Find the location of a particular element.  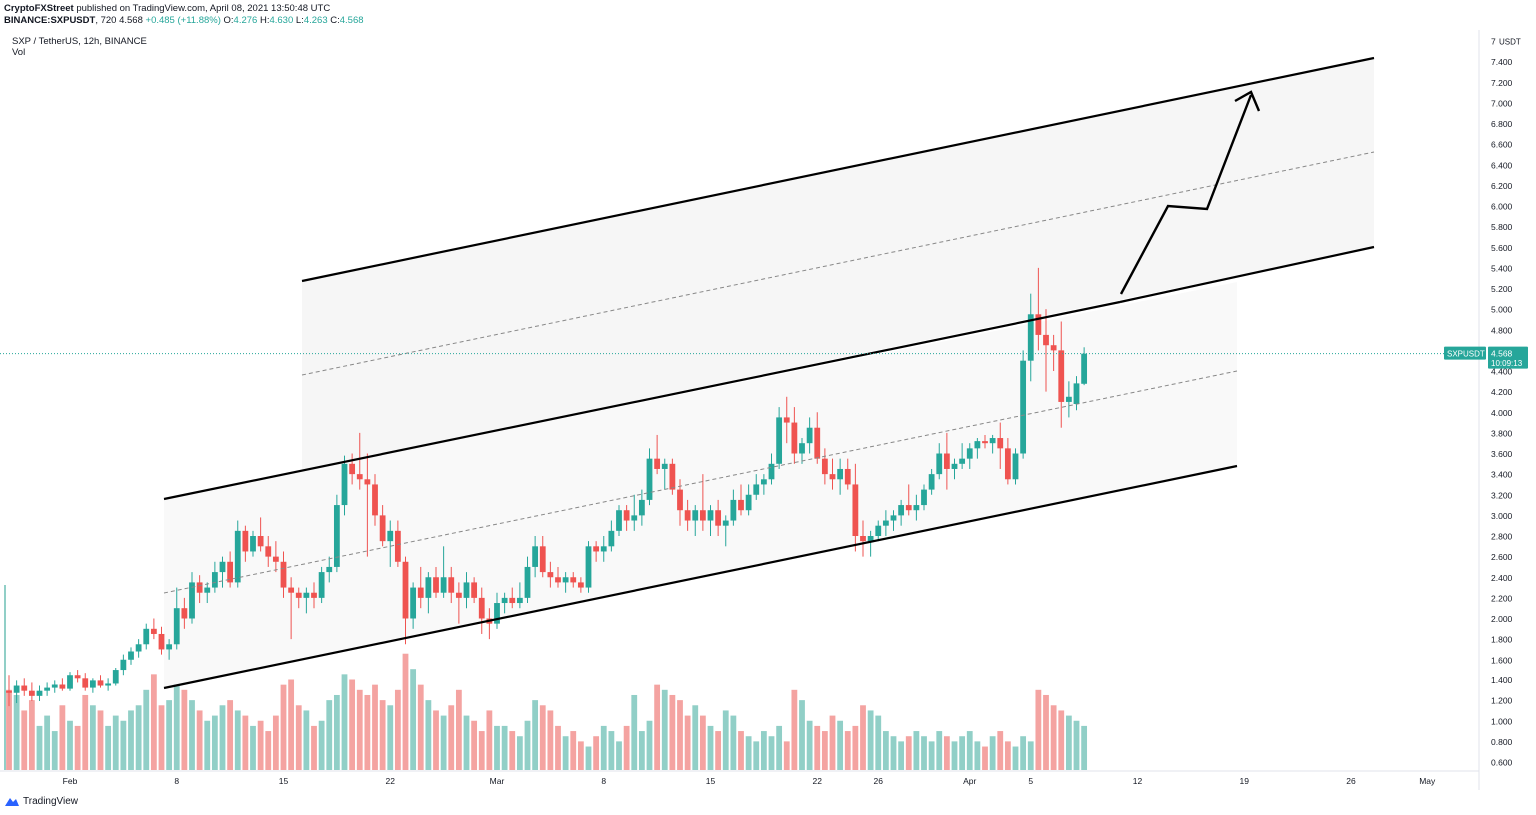

y-axis-tick-label: 2.000 is located at coordinates (1502, 619).